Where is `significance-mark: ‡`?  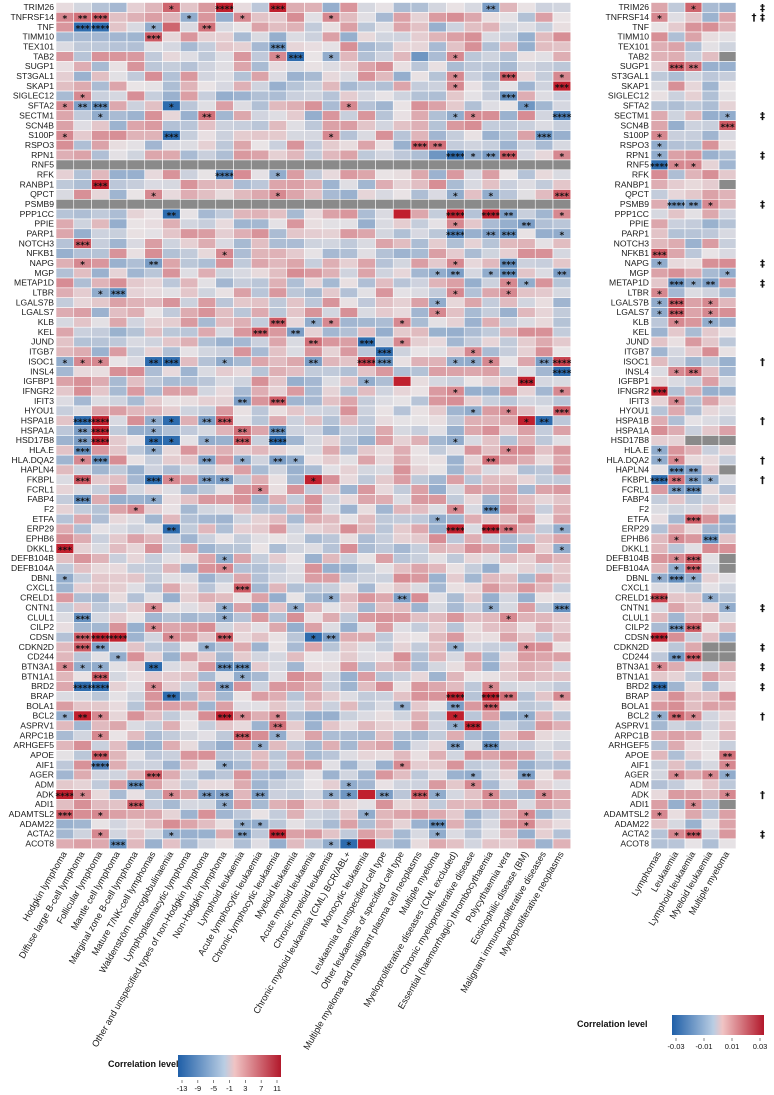
significance-mark: ‡ is located at coordinates (762, 116).